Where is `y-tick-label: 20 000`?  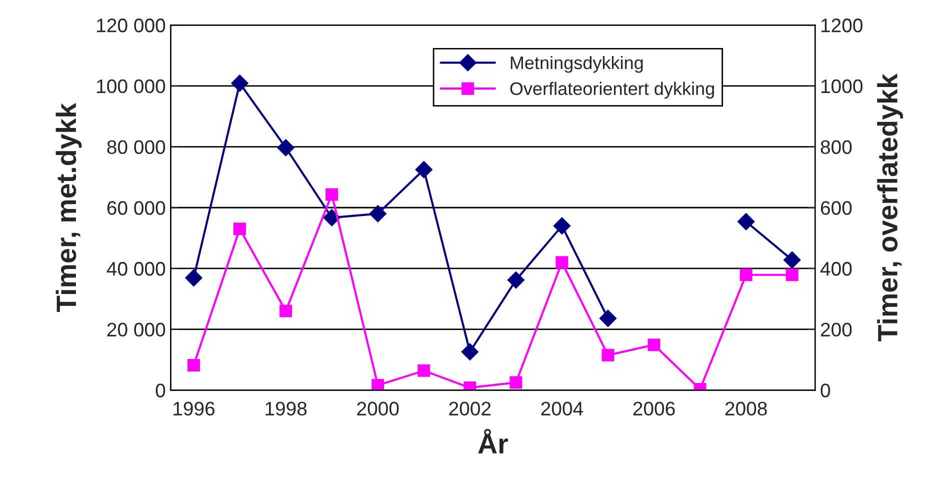
y-tick-label: 20 000 is located at coordinates (136, 329).